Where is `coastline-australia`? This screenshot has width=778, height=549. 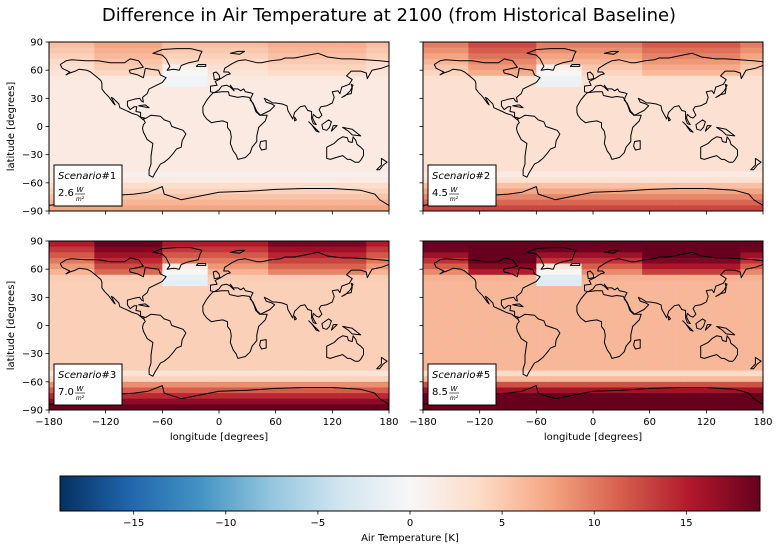
coastline-australia is located at coordinates (345, 348).